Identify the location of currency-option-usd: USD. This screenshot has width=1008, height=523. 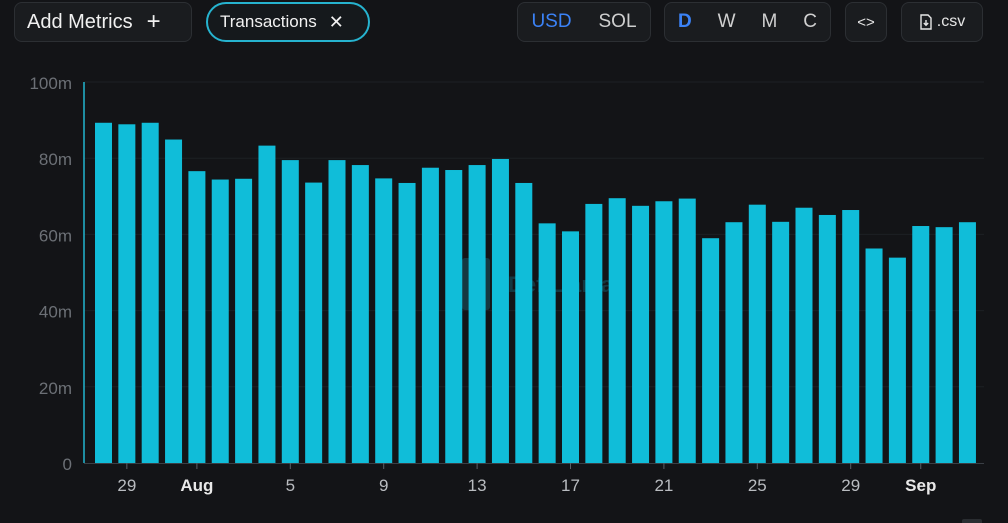
(551, 21).